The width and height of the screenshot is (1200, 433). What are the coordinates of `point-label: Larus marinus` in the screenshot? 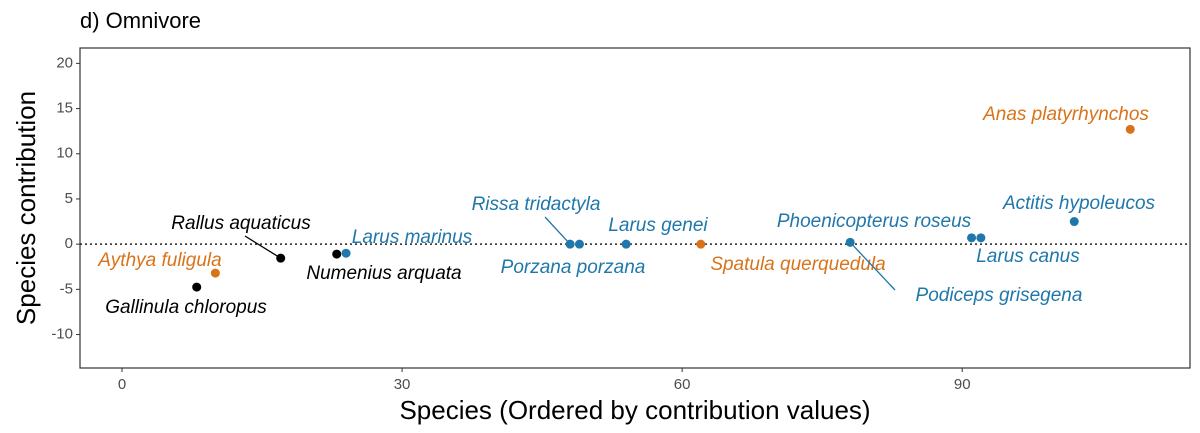 It's located at (412, 237).